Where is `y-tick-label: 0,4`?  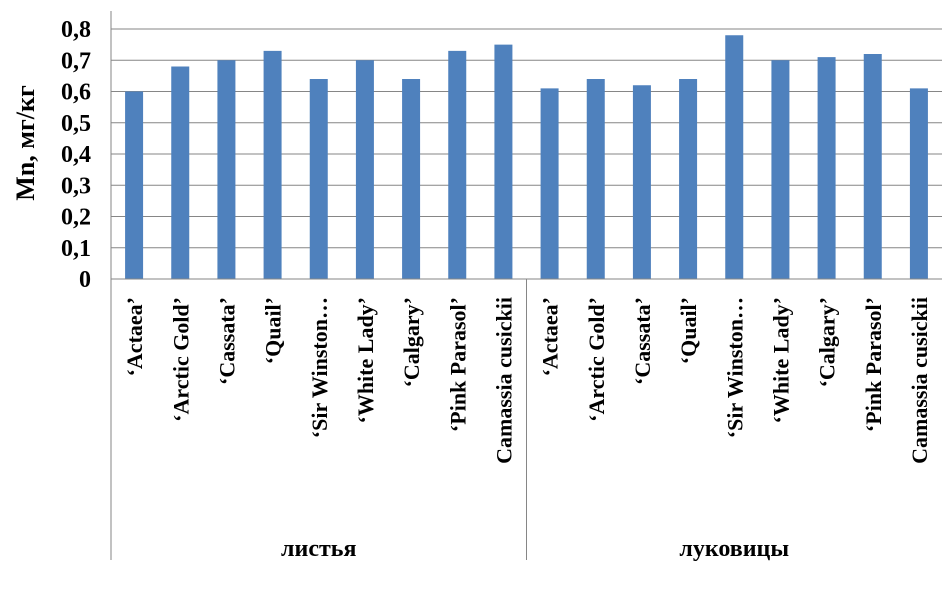
y-tick-label: 0,4 is located at coordinates (76, 155).